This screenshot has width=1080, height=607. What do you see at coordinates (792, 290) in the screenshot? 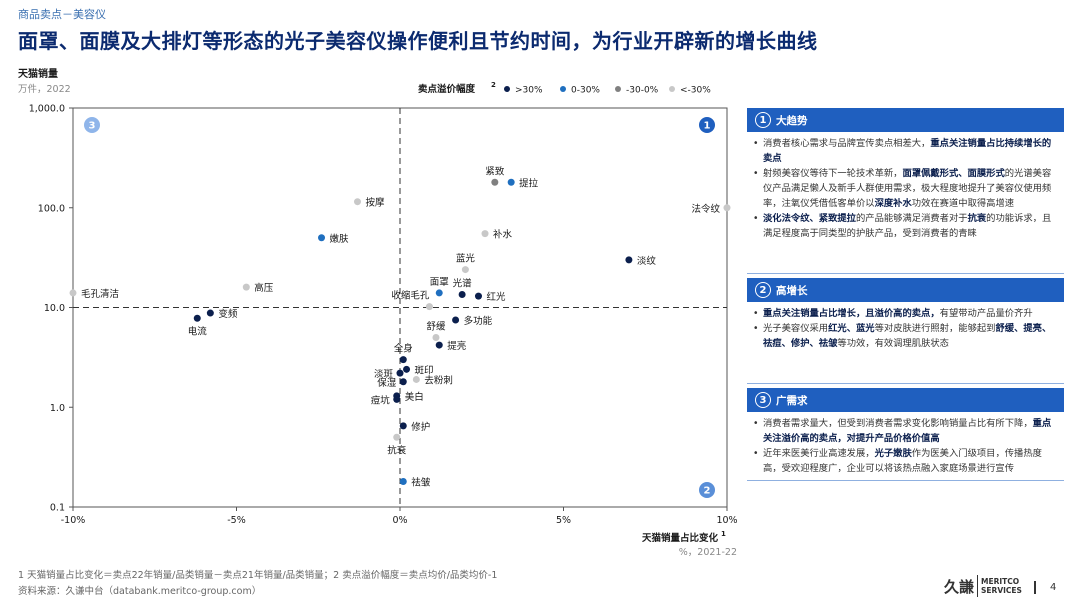
I see `section-title: 高增长` at bounding box center [792, 290].